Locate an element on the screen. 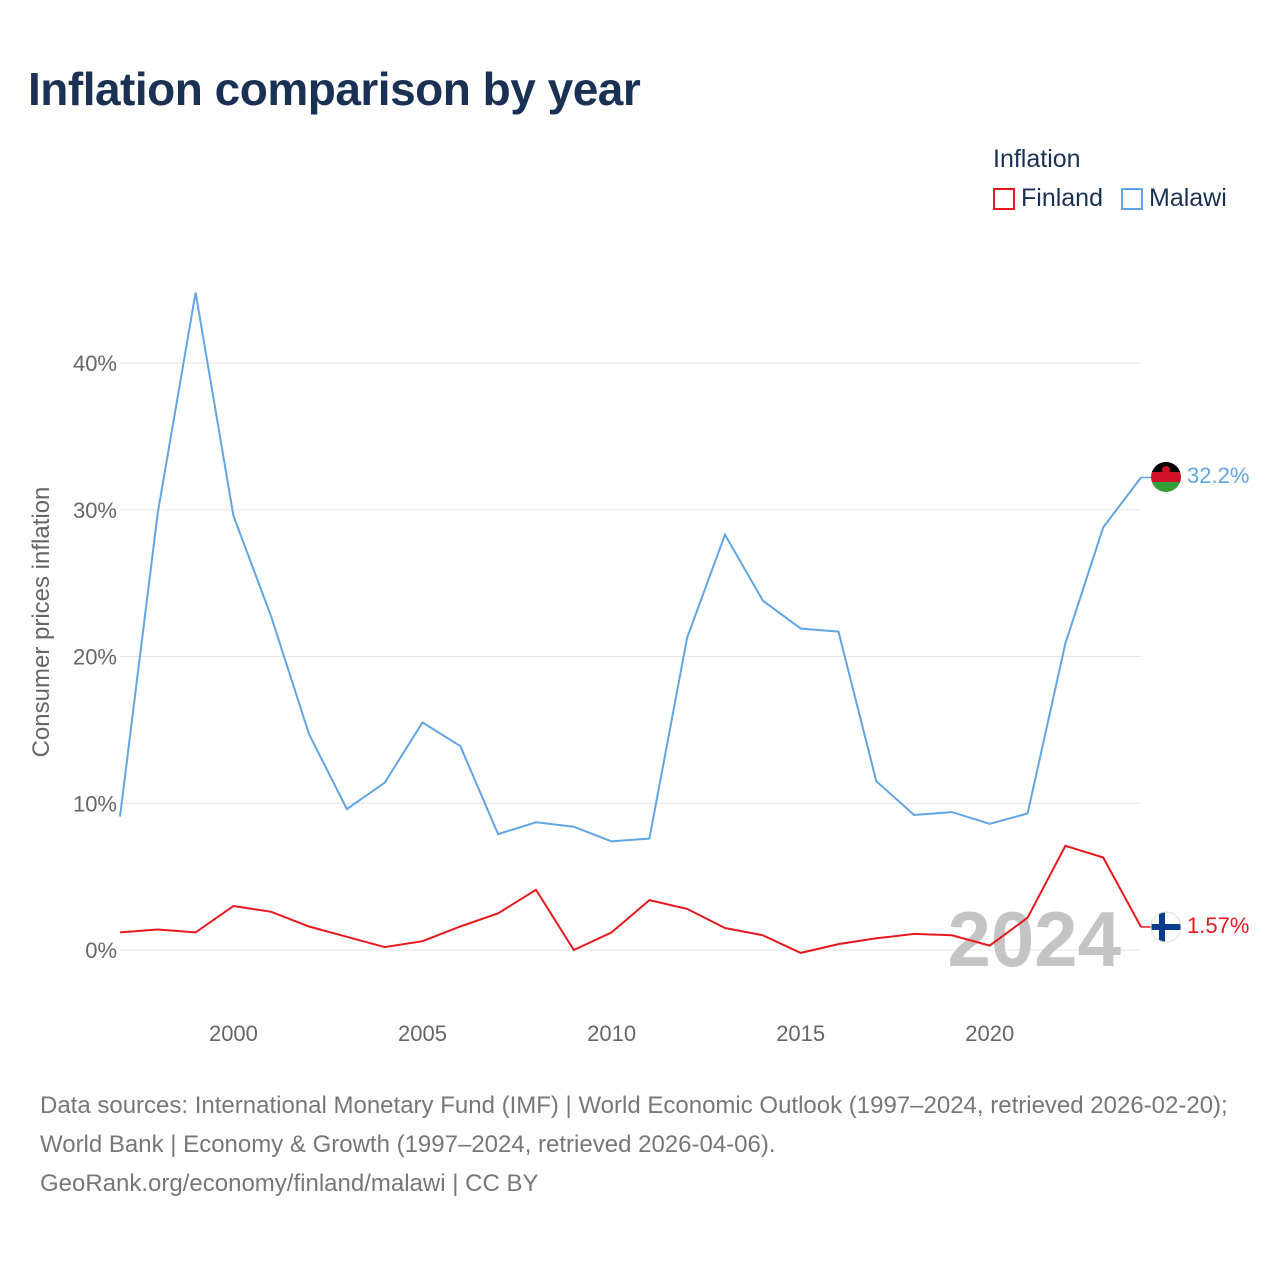 The width and height of the screenshot is (1280, 1280). legend-item-finland: Finland is located at coordinates (1048, 198).